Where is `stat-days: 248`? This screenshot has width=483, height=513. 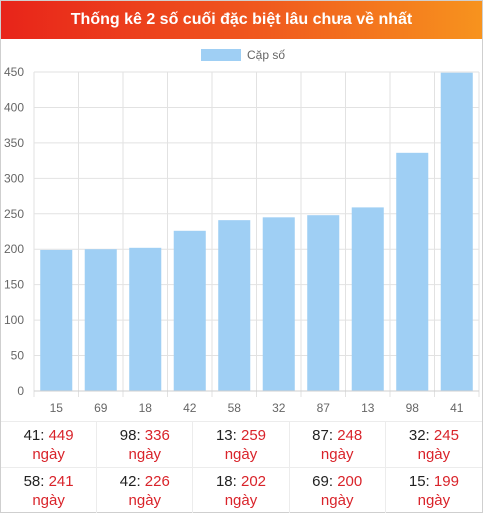 stat-days: 248 is located at coordinates (350, 435).